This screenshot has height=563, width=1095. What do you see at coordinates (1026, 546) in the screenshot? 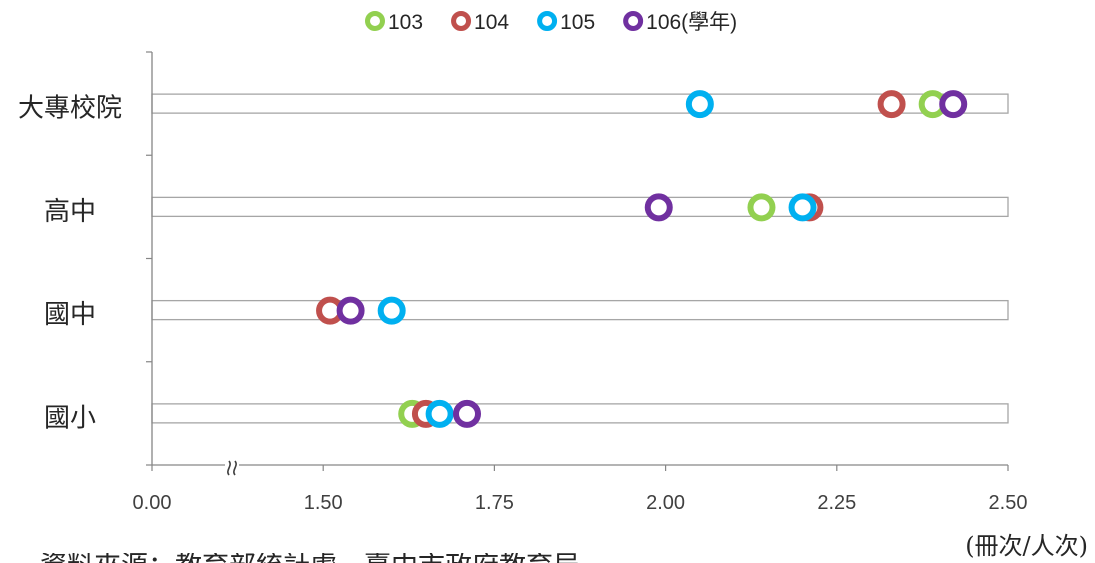
I see `x-axis-unit-label: (冊次/人次)` at bounding box center [1026, 546].